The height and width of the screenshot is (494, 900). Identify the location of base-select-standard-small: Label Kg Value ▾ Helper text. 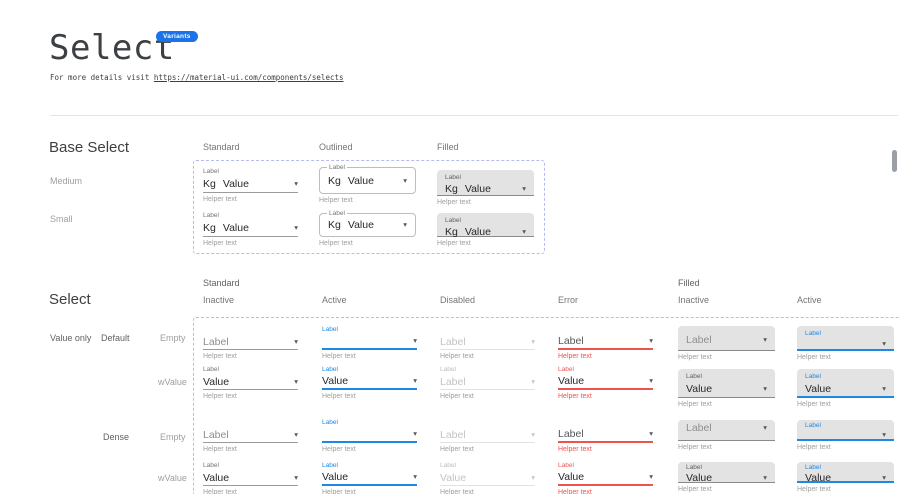
(250, 229).